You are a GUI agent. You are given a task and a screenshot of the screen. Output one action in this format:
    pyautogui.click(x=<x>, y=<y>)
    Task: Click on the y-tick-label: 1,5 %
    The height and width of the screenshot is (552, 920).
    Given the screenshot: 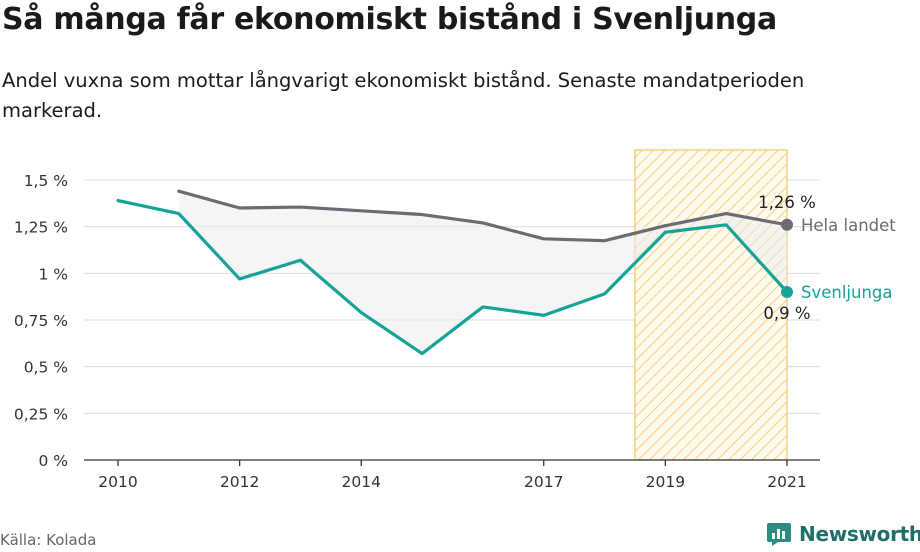 What is the action you would take?
    pyautogui.click(x=46, y=181)
    